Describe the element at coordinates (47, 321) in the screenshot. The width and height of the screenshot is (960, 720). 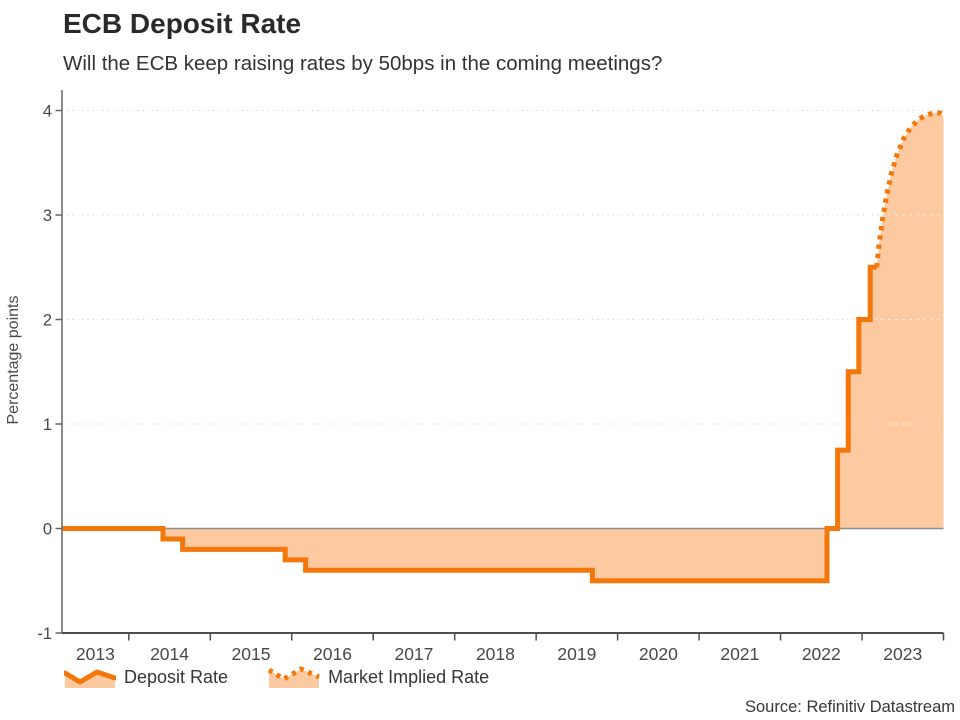
I see `y-tick-label: 2` at that location.